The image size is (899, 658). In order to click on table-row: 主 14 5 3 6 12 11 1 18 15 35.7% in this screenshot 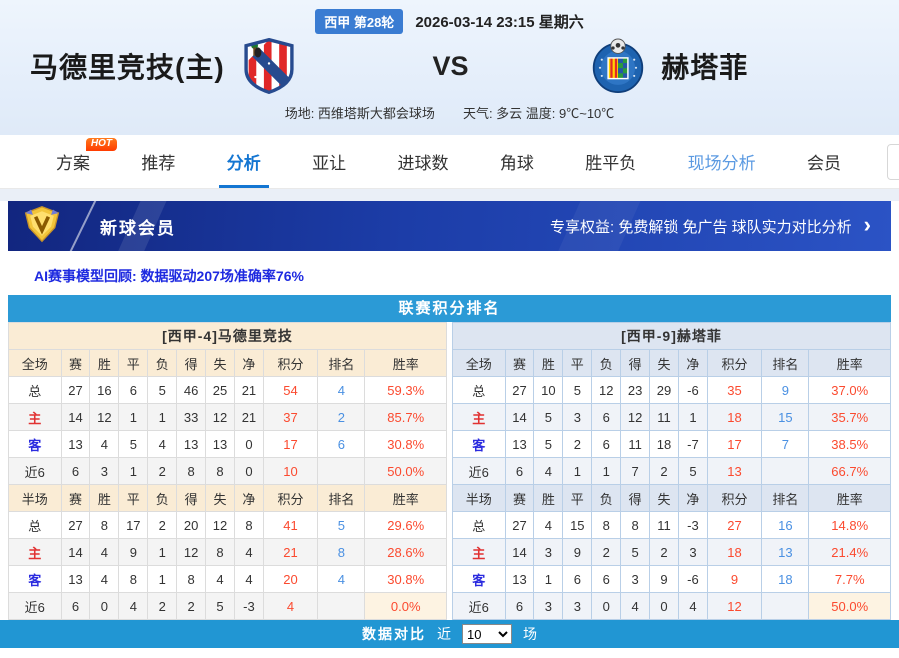, I will do `click(671, 417)`.